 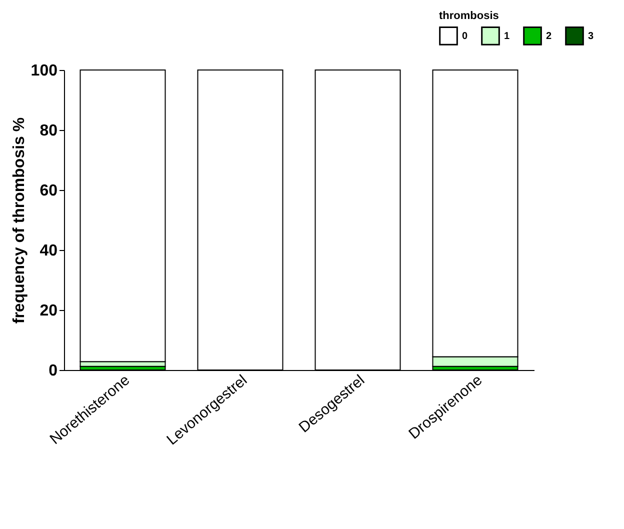 What do you see at coordinates (49, 131) in the screenshot?
I see `y-tick-label: 80` at bounding box center [49, 131].